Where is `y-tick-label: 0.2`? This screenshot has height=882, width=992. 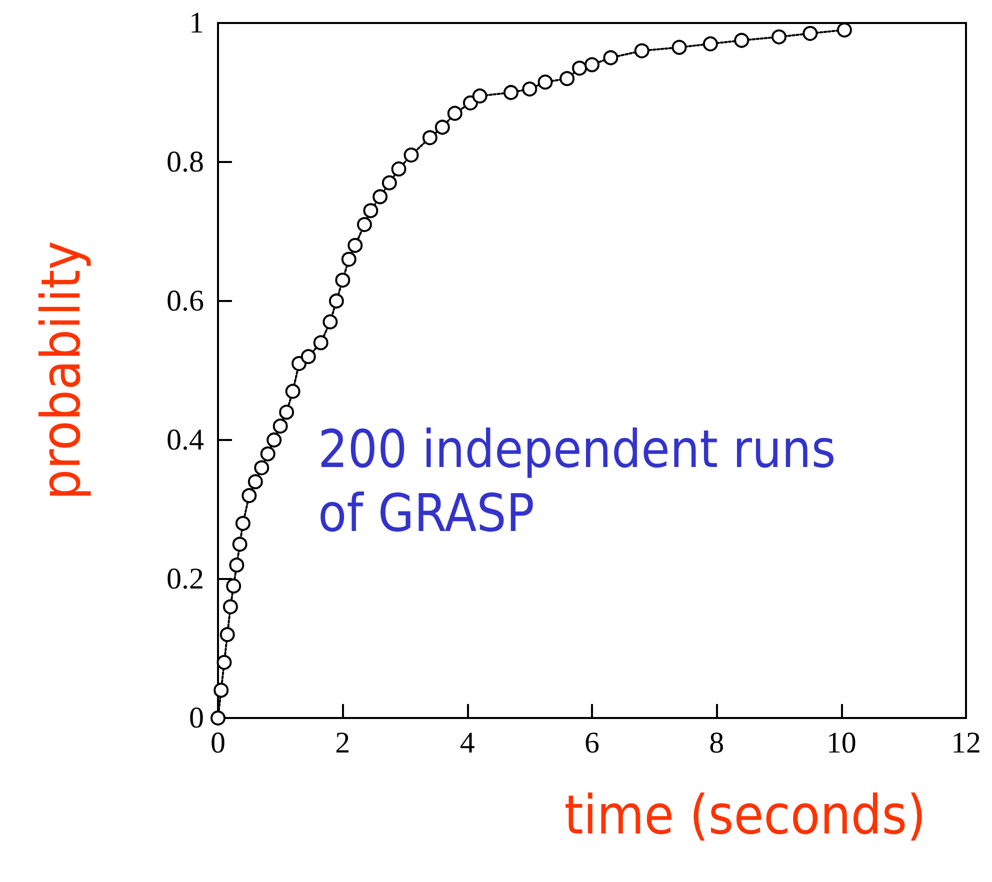
y-tick-label: 0.2 is located at coordinates (185, 579).